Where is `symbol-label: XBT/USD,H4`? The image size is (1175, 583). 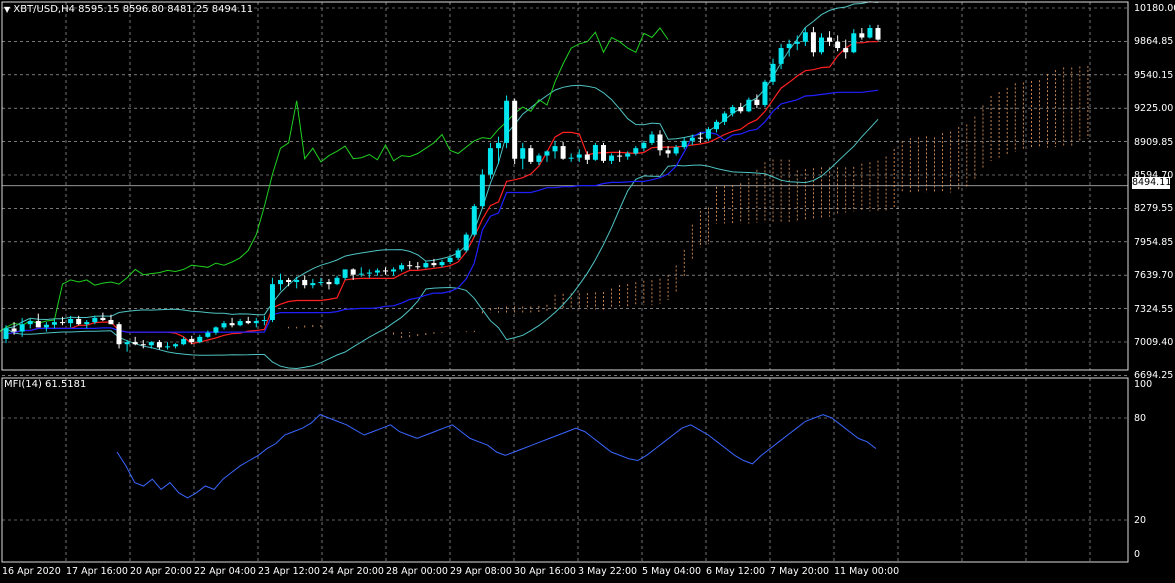
symbol-label: XBT/USD,H4 is located at coordinates (44, 9).